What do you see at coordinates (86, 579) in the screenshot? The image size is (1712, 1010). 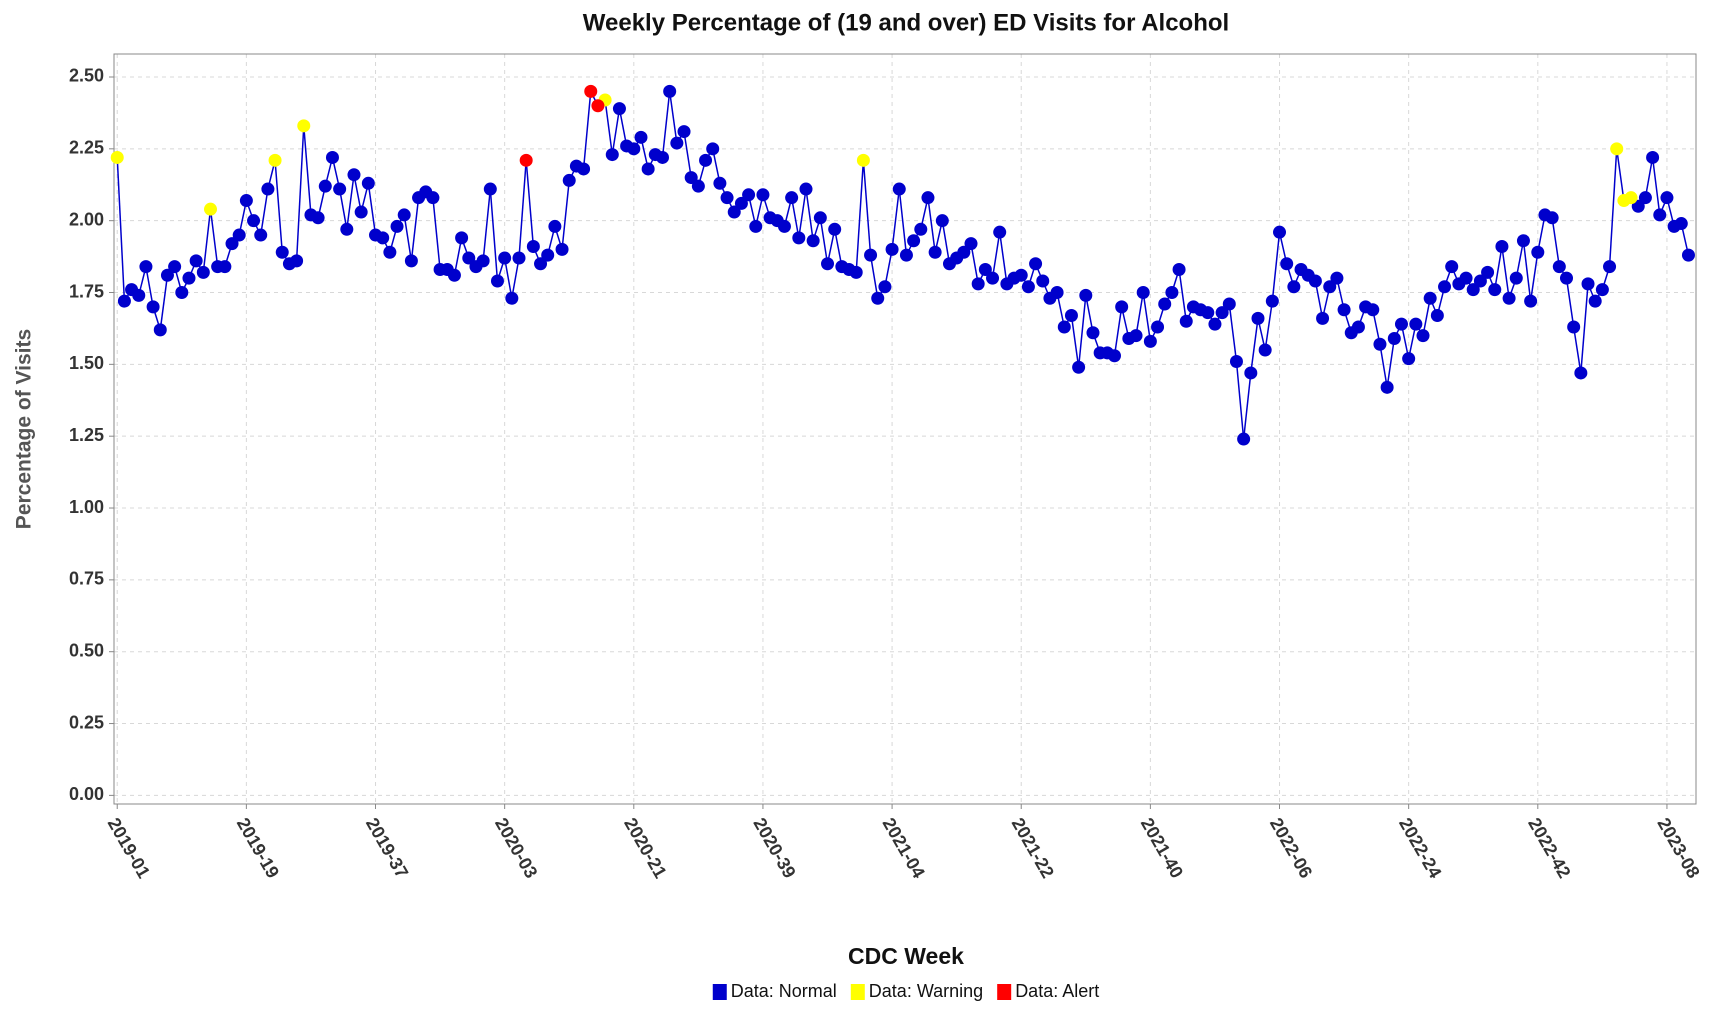 I see `y-tick-label: 0.75` at bounding box center [86, 579].